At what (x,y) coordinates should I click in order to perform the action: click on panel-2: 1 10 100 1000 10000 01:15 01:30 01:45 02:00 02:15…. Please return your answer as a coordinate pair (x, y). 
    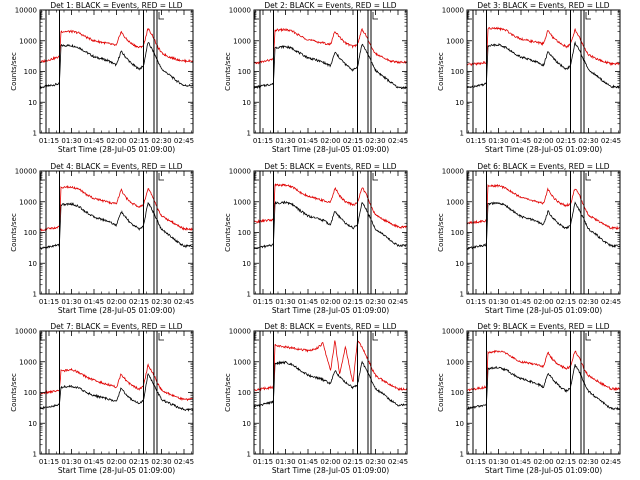
    Looking at the image, I should click on (316, 77).